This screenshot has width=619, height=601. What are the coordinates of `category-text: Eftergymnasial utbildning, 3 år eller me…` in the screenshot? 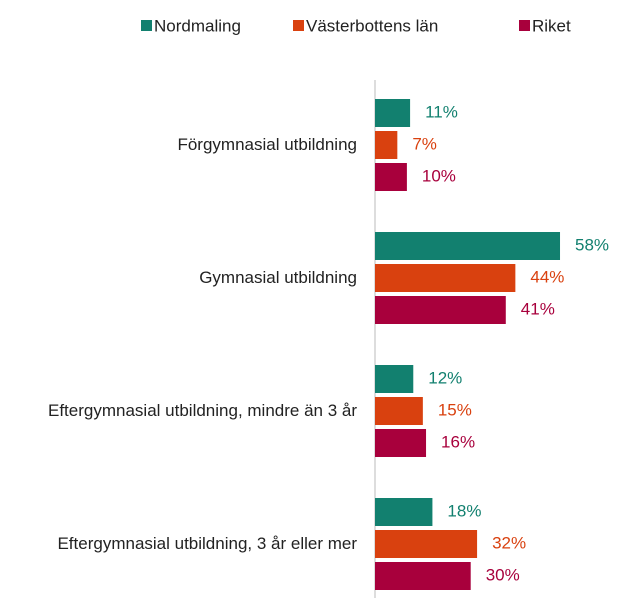 It's located at (207, 543).